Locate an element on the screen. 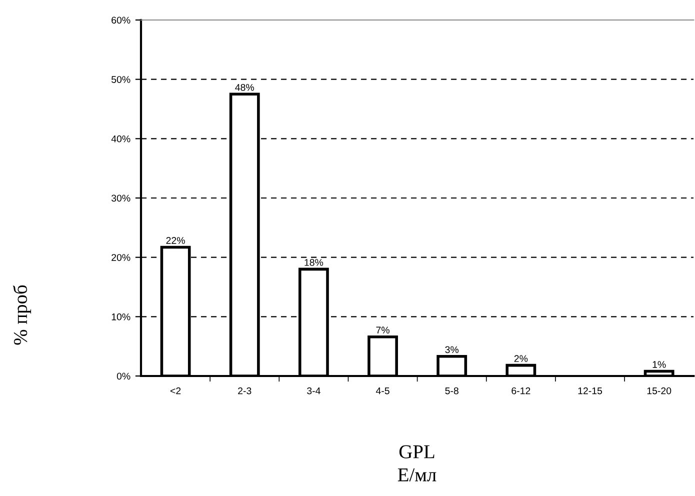 This screenshot has height=496, width=695. y-tick-label: 50% is located at coordinates (121, 79).